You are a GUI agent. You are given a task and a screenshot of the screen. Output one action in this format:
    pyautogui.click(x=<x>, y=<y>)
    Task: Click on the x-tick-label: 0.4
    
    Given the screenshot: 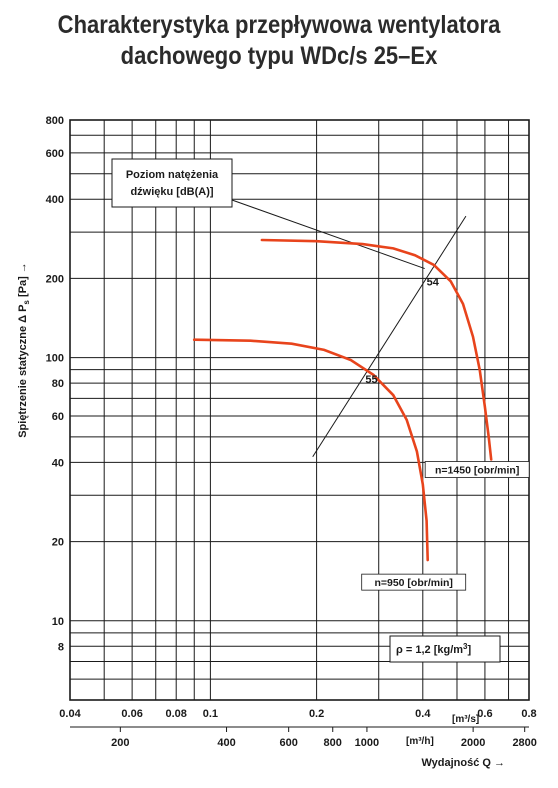 What is the action you would take?
    pyautogui.click(x=423, y=714)
    